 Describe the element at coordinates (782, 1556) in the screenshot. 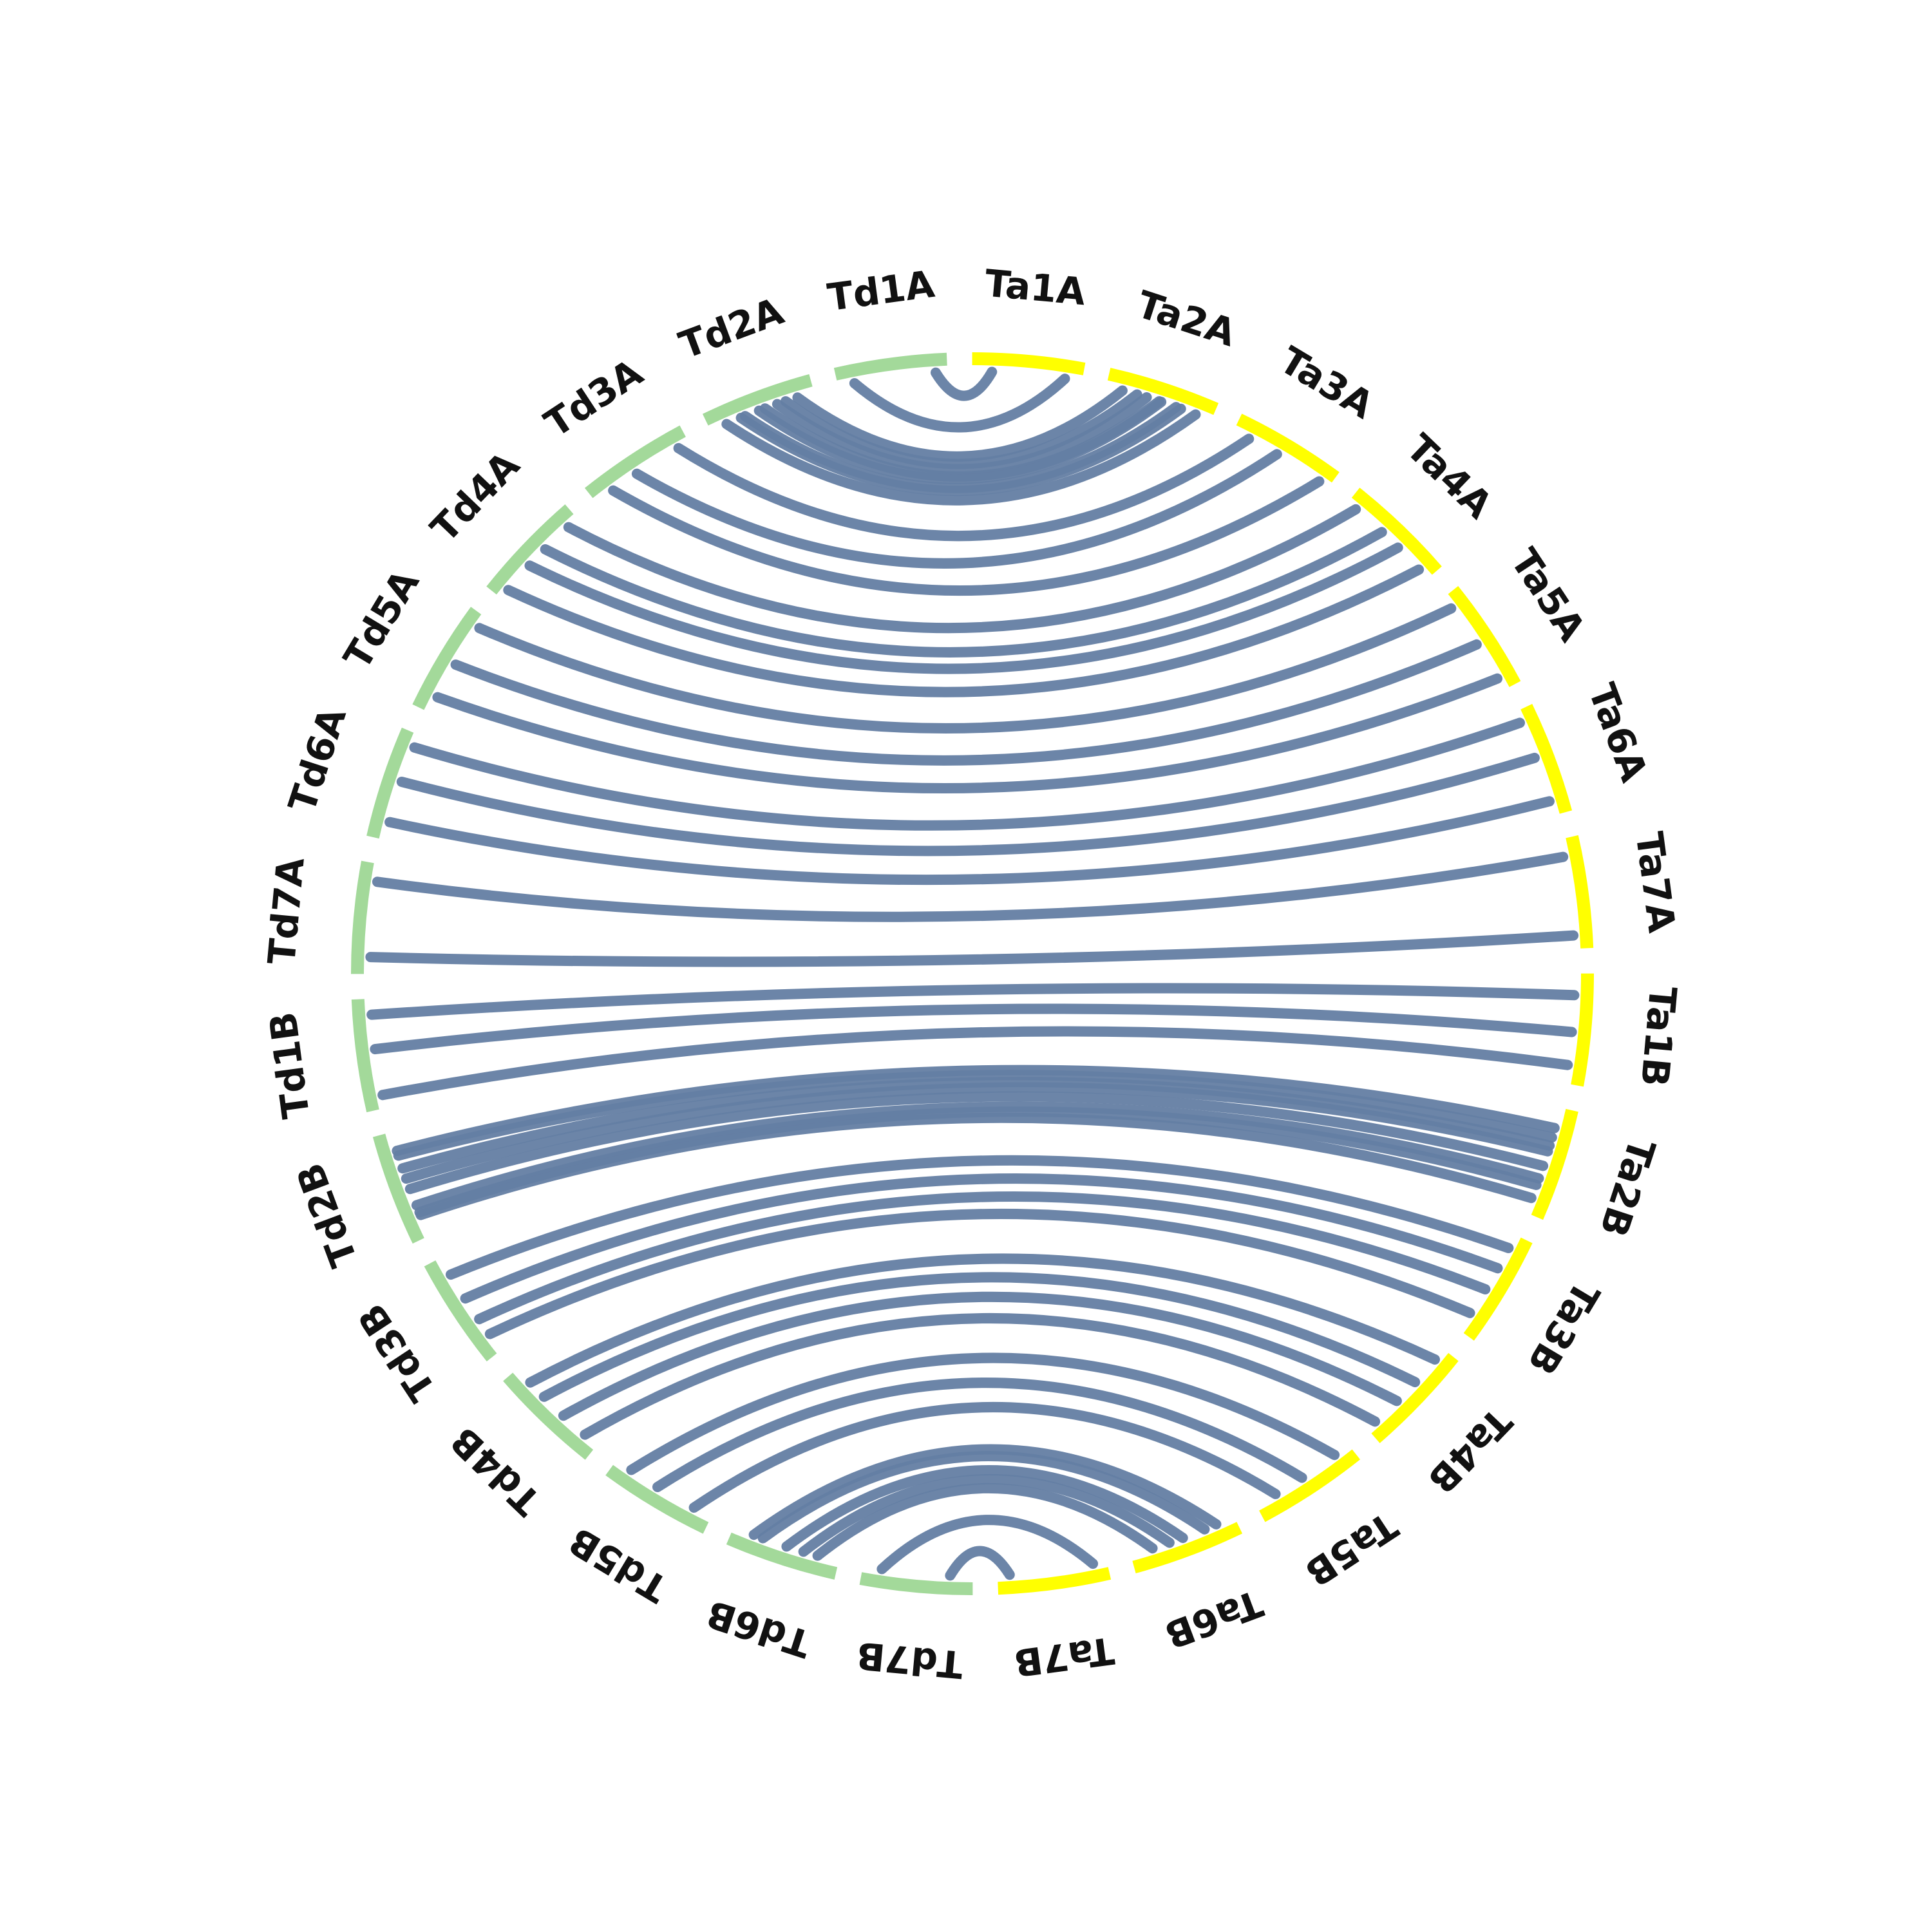

I see `chromosome-arc-td6b` at that location.